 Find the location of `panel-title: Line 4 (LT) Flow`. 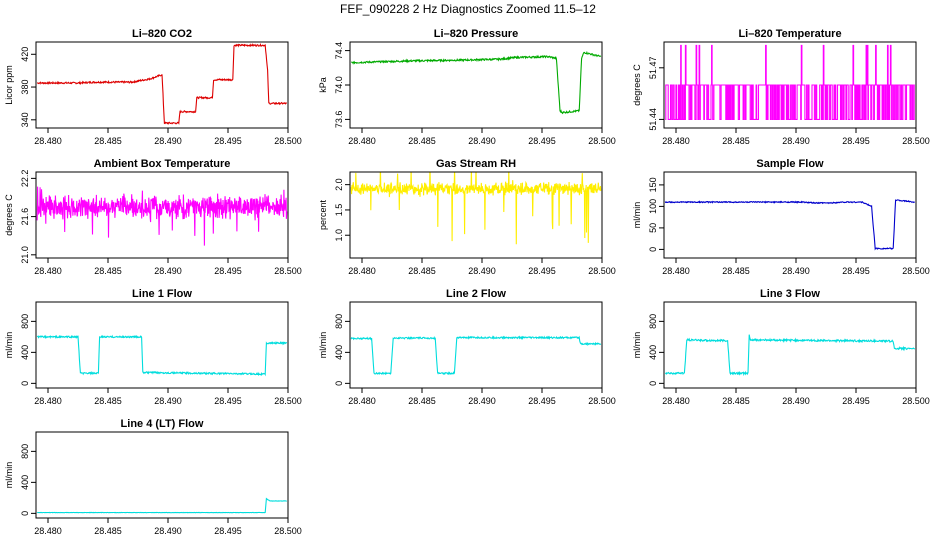

panel-title: Line 4 (LT) Flow is located at coordinates (162, 424).